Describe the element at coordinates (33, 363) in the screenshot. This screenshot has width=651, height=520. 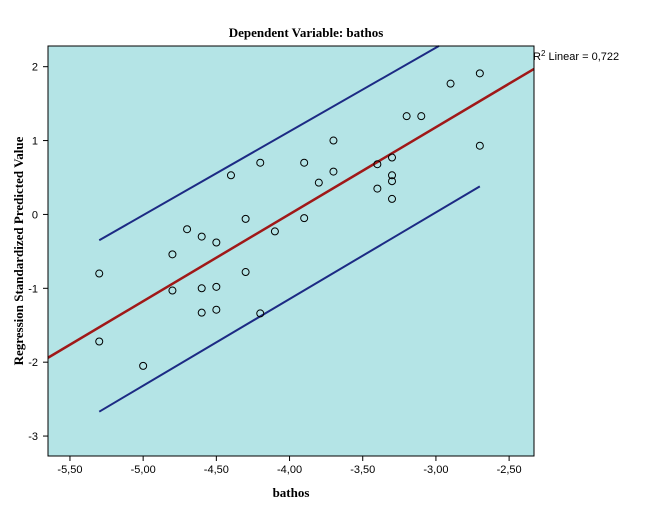
I see `y-tick-label: -2` at that location.